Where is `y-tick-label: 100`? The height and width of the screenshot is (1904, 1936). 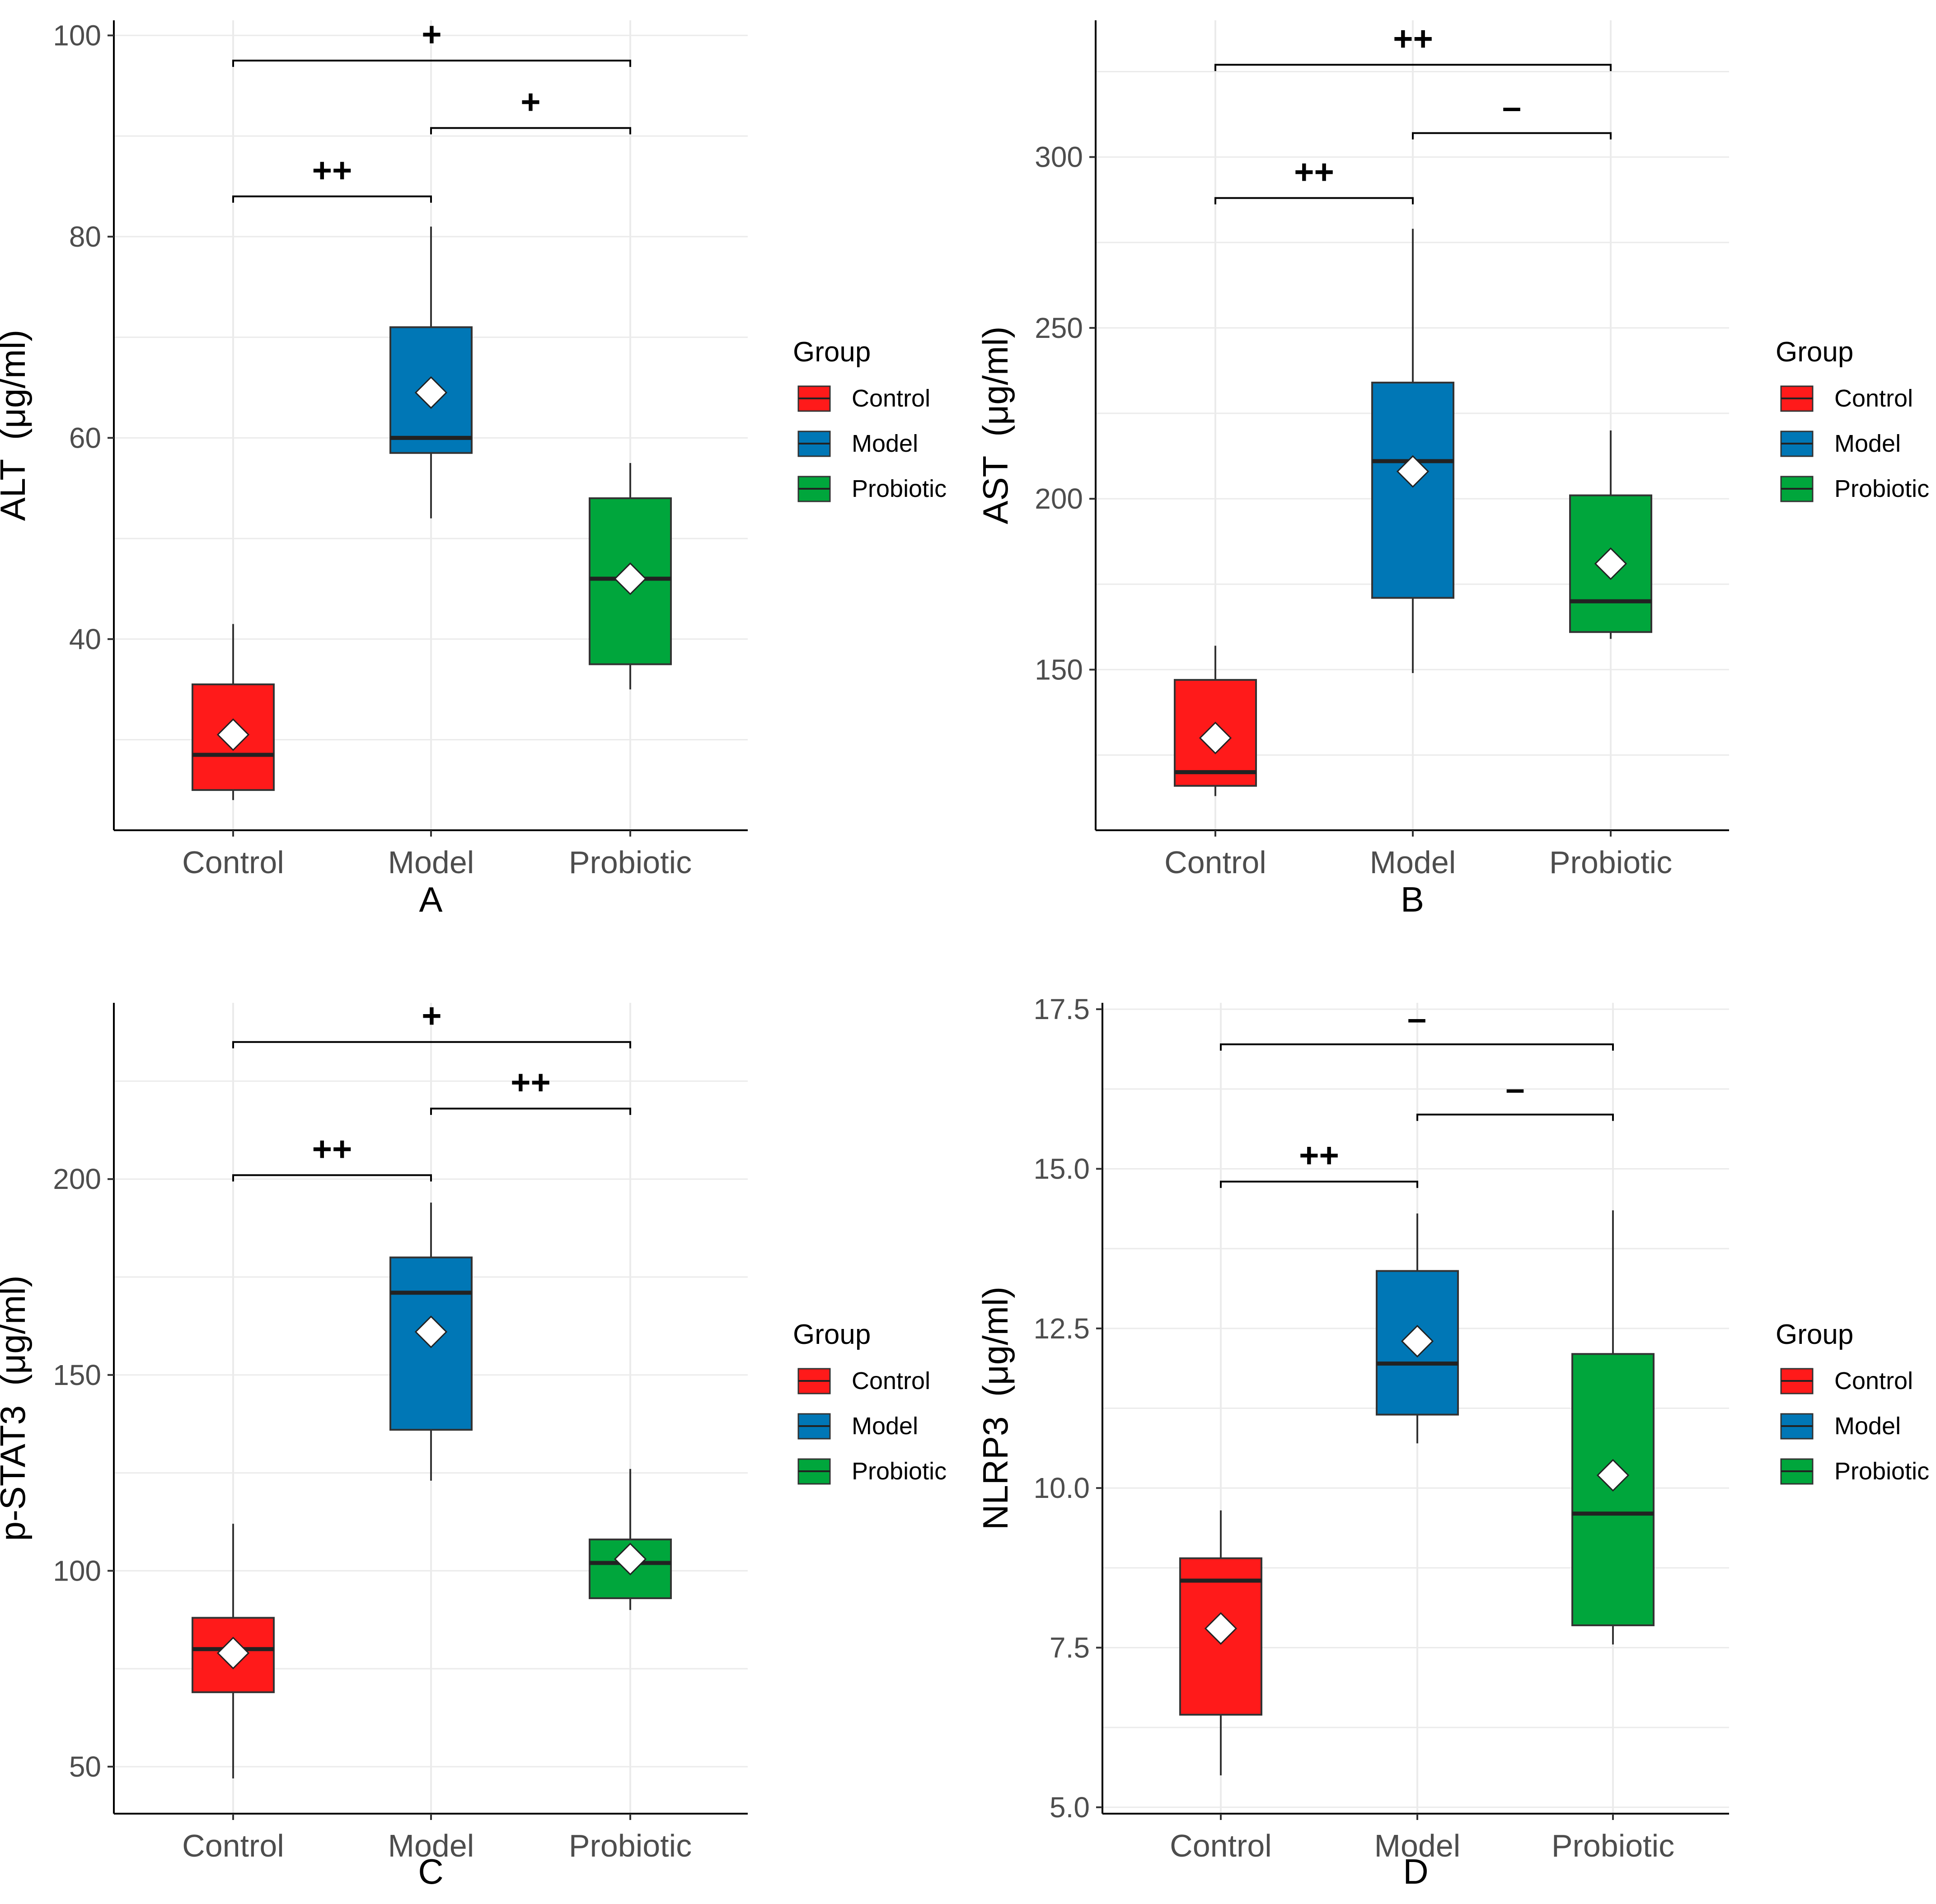
y-tick-label: 100 is located at coordinates (77, 1570).